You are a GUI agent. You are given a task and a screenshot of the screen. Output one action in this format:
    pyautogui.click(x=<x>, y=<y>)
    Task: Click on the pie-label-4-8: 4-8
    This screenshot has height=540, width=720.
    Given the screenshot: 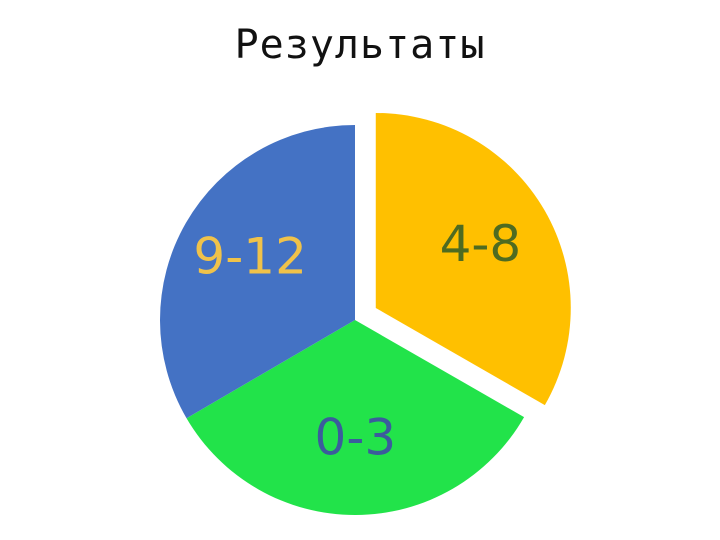 What is the action you would take?
    pyautogui.click(x=481, y=244)
    